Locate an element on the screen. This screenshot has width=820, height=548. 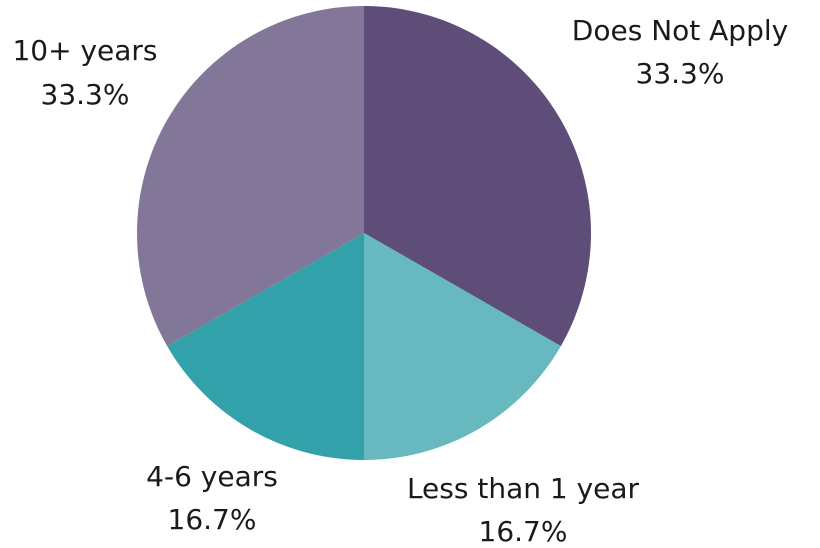
slice-label-10-plus-years: 10+ years is located at coordinates (84, 50).